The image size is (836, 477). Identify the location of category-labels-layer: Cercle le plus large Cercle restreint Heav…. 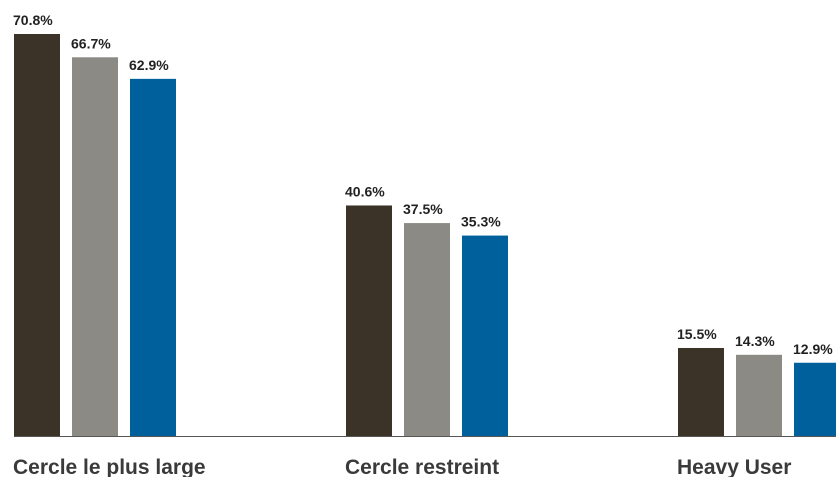
(402, 466).